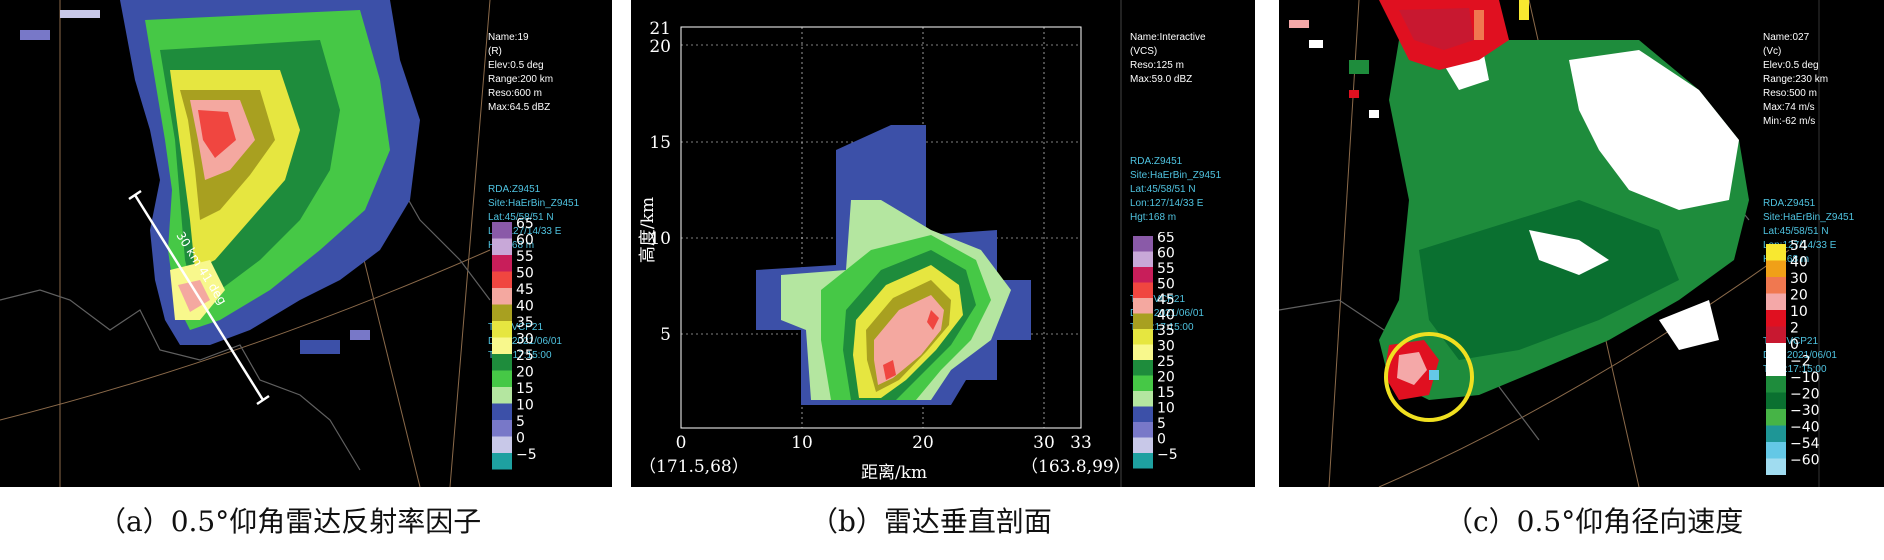  What do you see at coordinates (1794, 329) in the screenshot?
I see `legend-label: 2` at bounding box center [1794, 329].